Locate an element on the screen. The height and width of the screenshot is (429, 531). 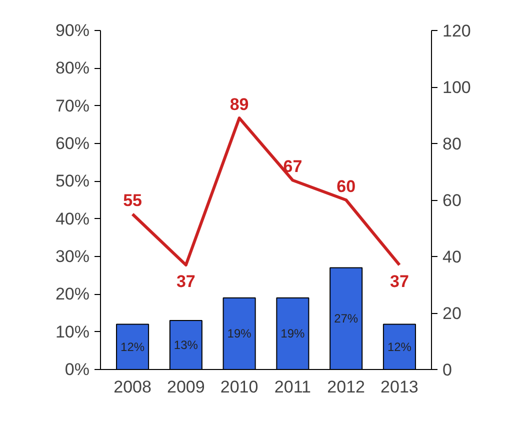
data-label: 60 is located at coordinates (346, 186).